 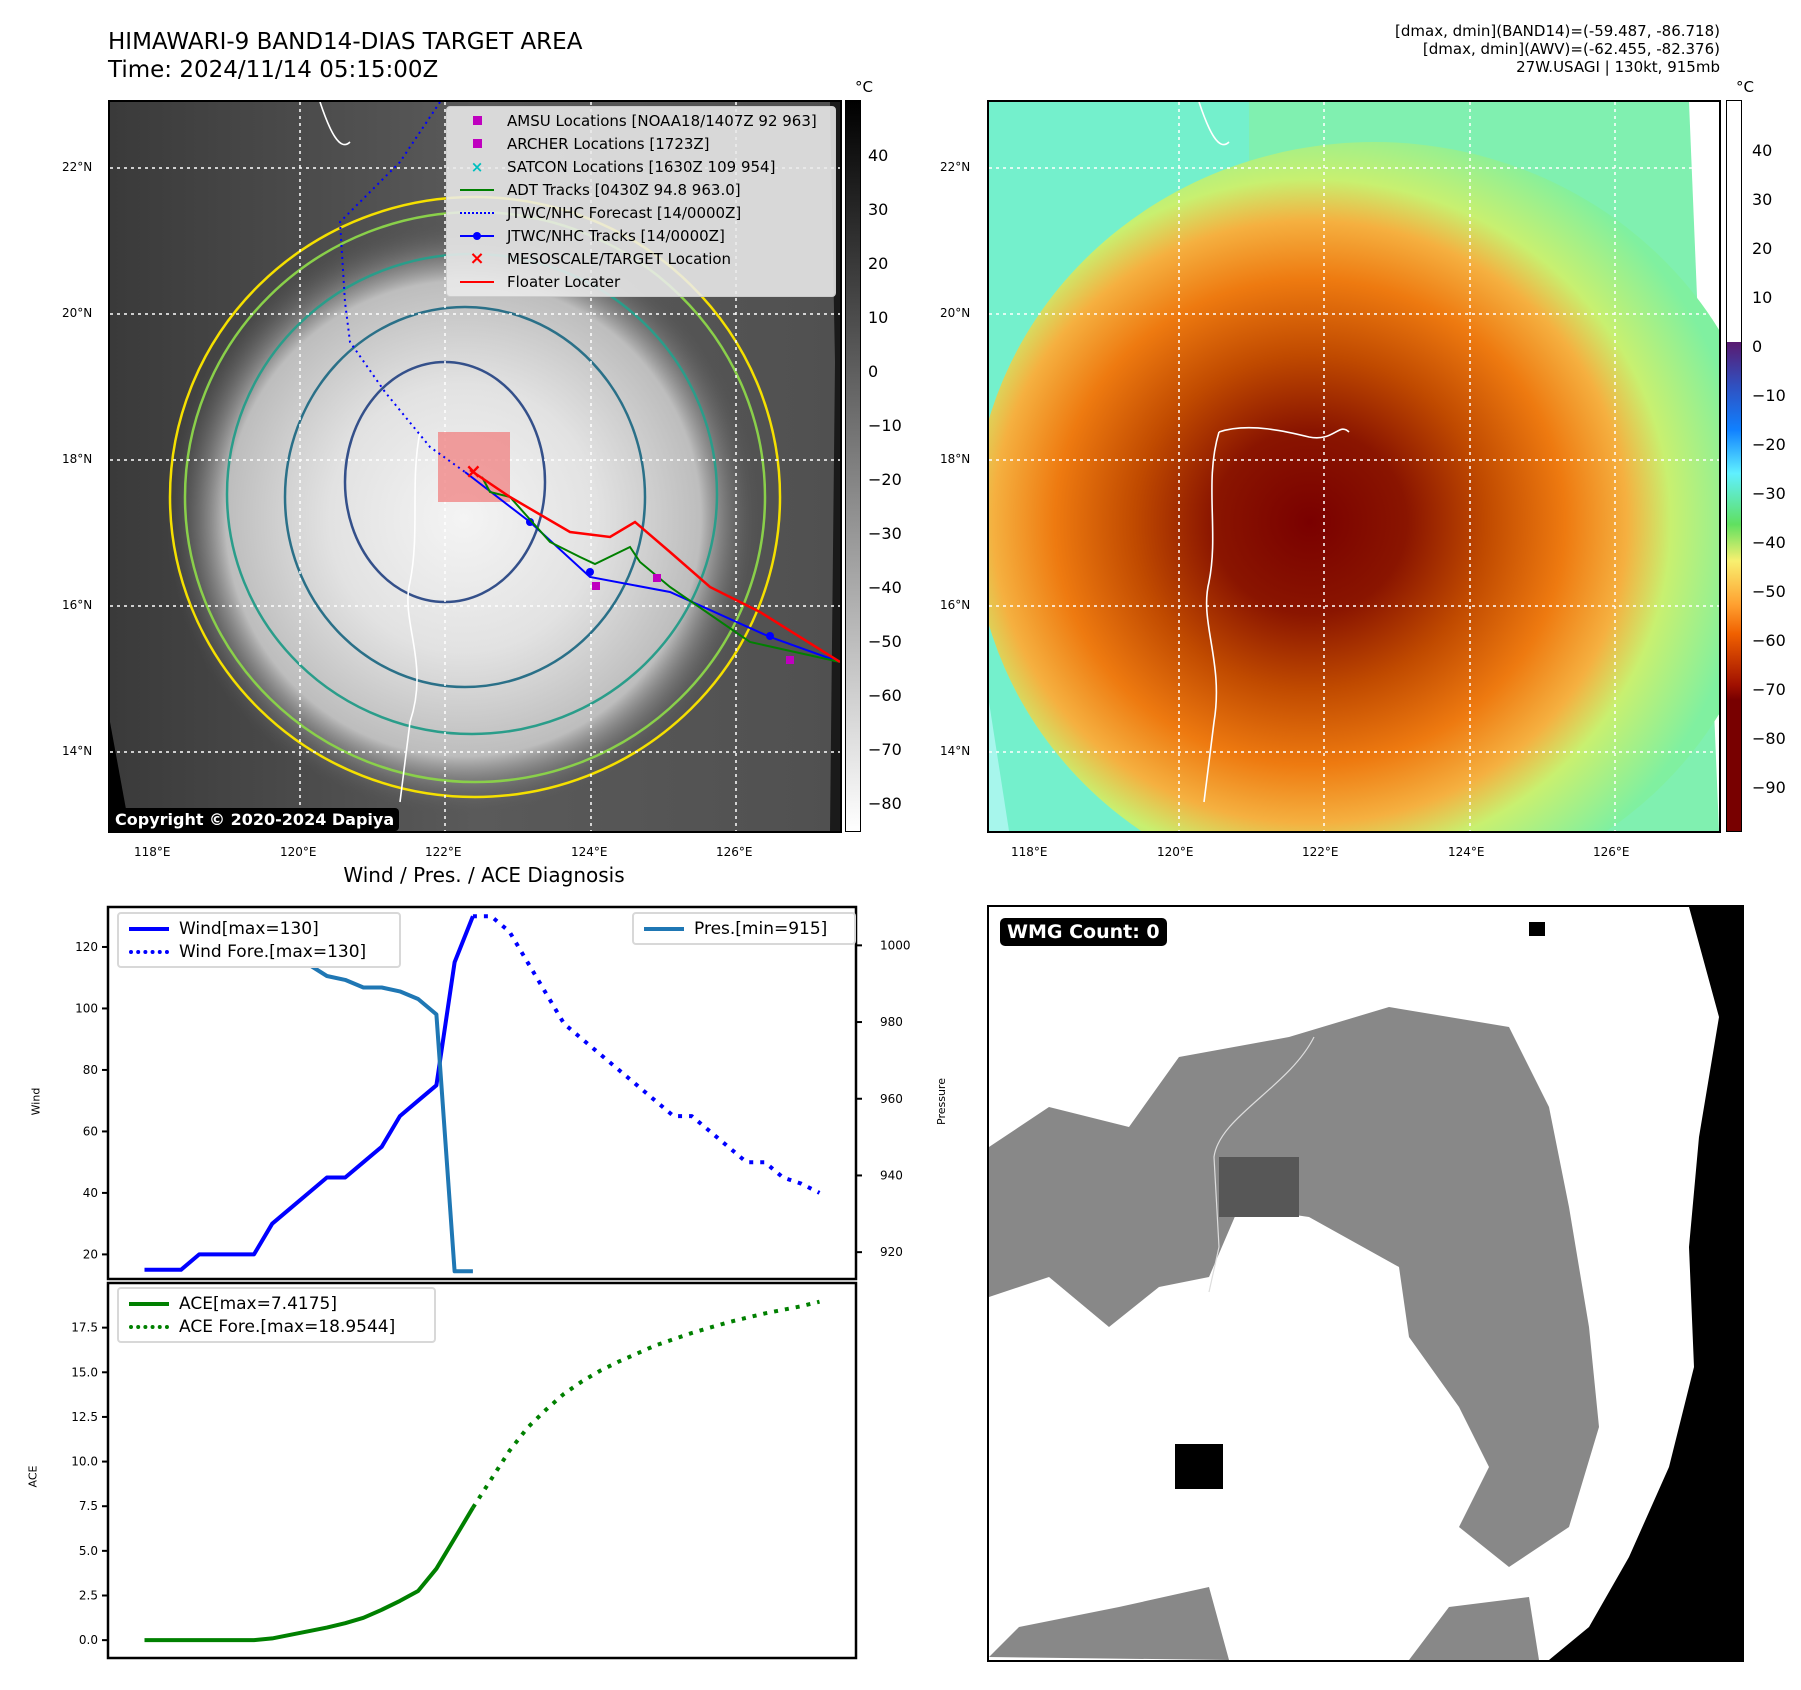 I want to click on y-tick-label: 100, so click(x=86, y=1008).